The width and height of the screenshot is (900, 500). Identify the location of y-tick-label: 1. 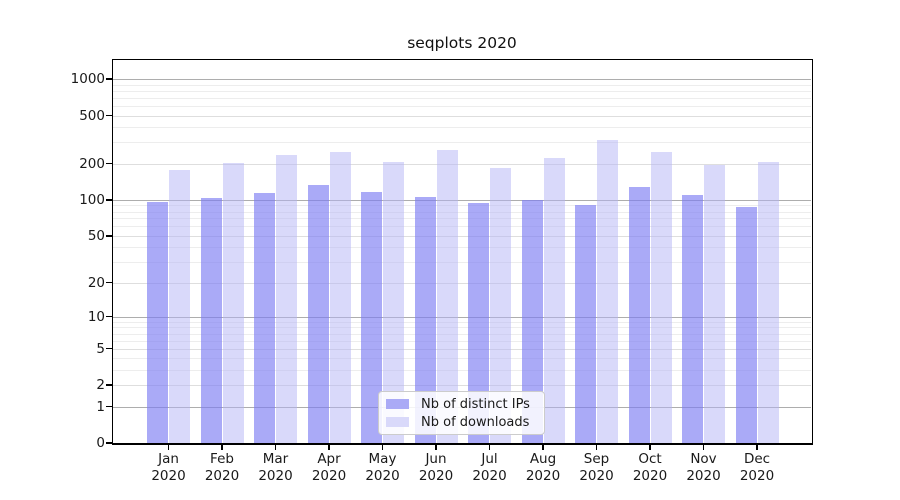
(100, 406).